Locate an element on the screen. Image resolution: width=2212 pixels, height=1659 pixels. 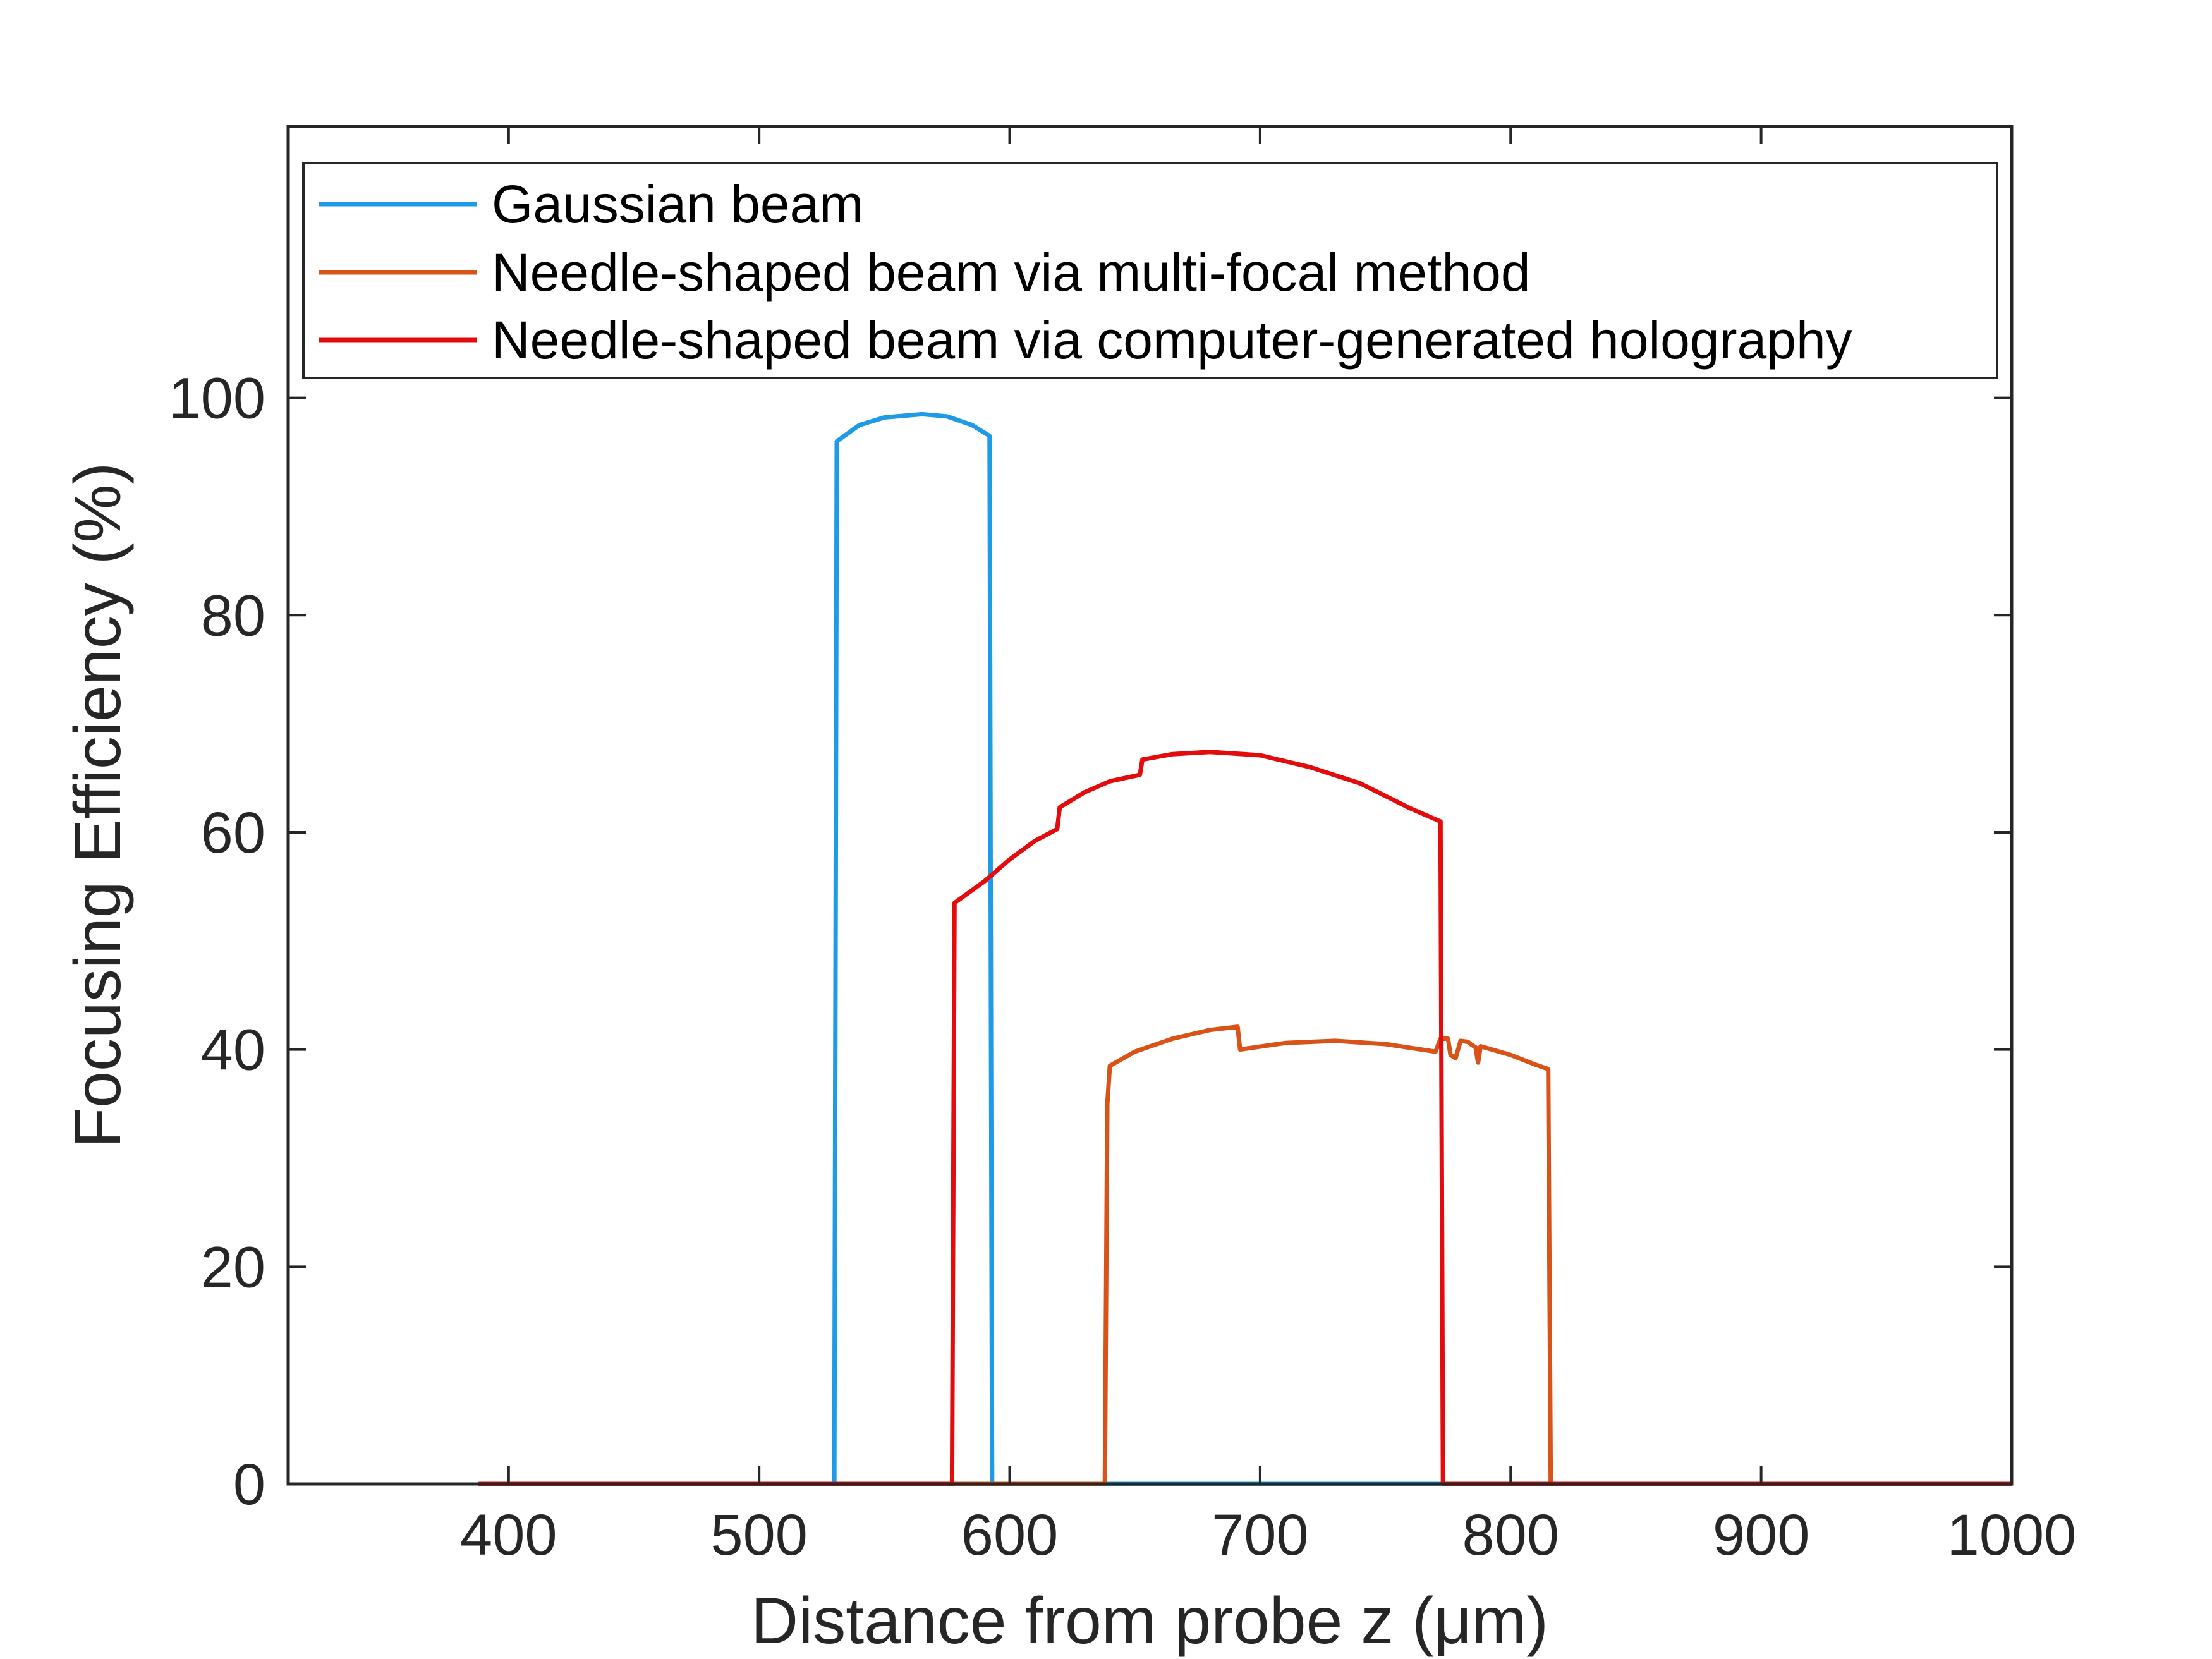
y-tick-label: 40 is located at coordinates (233, 1050).